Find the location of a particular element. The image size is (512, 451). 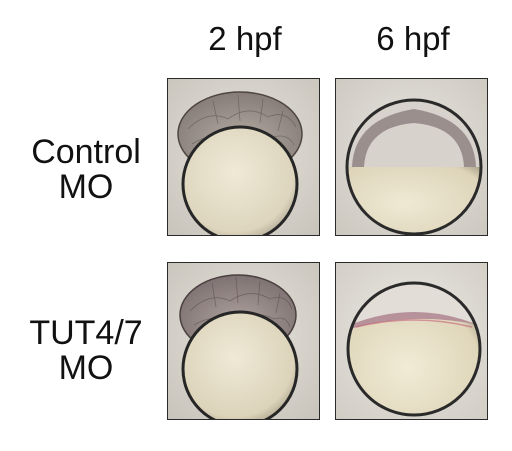

panel-tut47-2hpf is located at coordinates (243, 341).